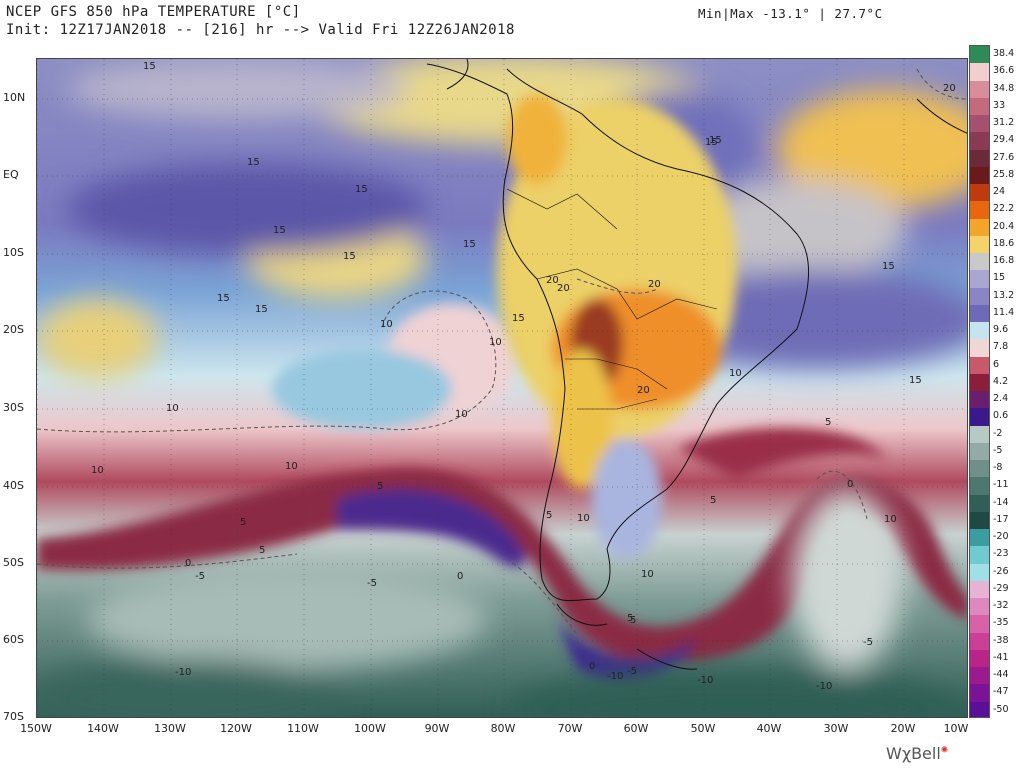 This screenshot has height=768, width=1024. Describe the element at coordinates (1004, 261) in the screenshot. I see `color-bar-label: 16.8` at that location.